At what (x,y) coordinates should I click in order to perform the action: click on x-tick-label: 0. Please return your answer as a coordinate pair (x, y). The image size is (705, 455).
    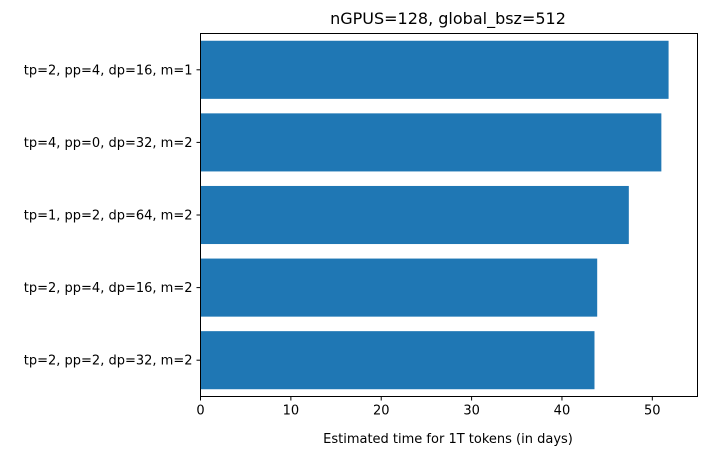
    Looking at the image, I should click on (200, 411).